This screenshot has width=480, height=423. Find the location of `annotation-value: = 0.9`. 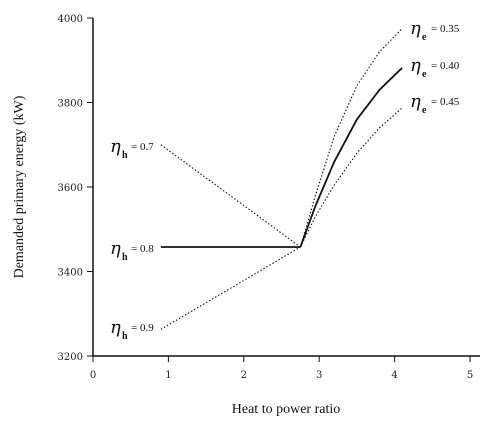

annotation-value: = 0.9 is located at coordinates (142, 328).